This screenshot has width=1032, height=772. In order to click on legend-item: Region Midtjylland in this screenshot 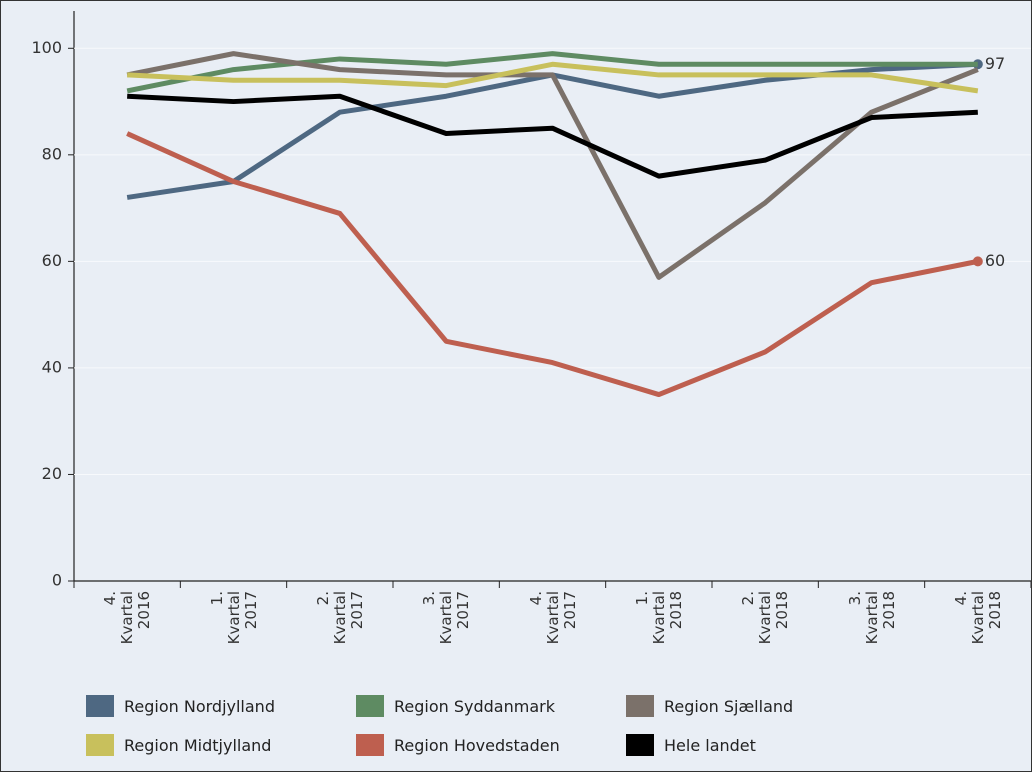, I will do `click(178, 745)`.